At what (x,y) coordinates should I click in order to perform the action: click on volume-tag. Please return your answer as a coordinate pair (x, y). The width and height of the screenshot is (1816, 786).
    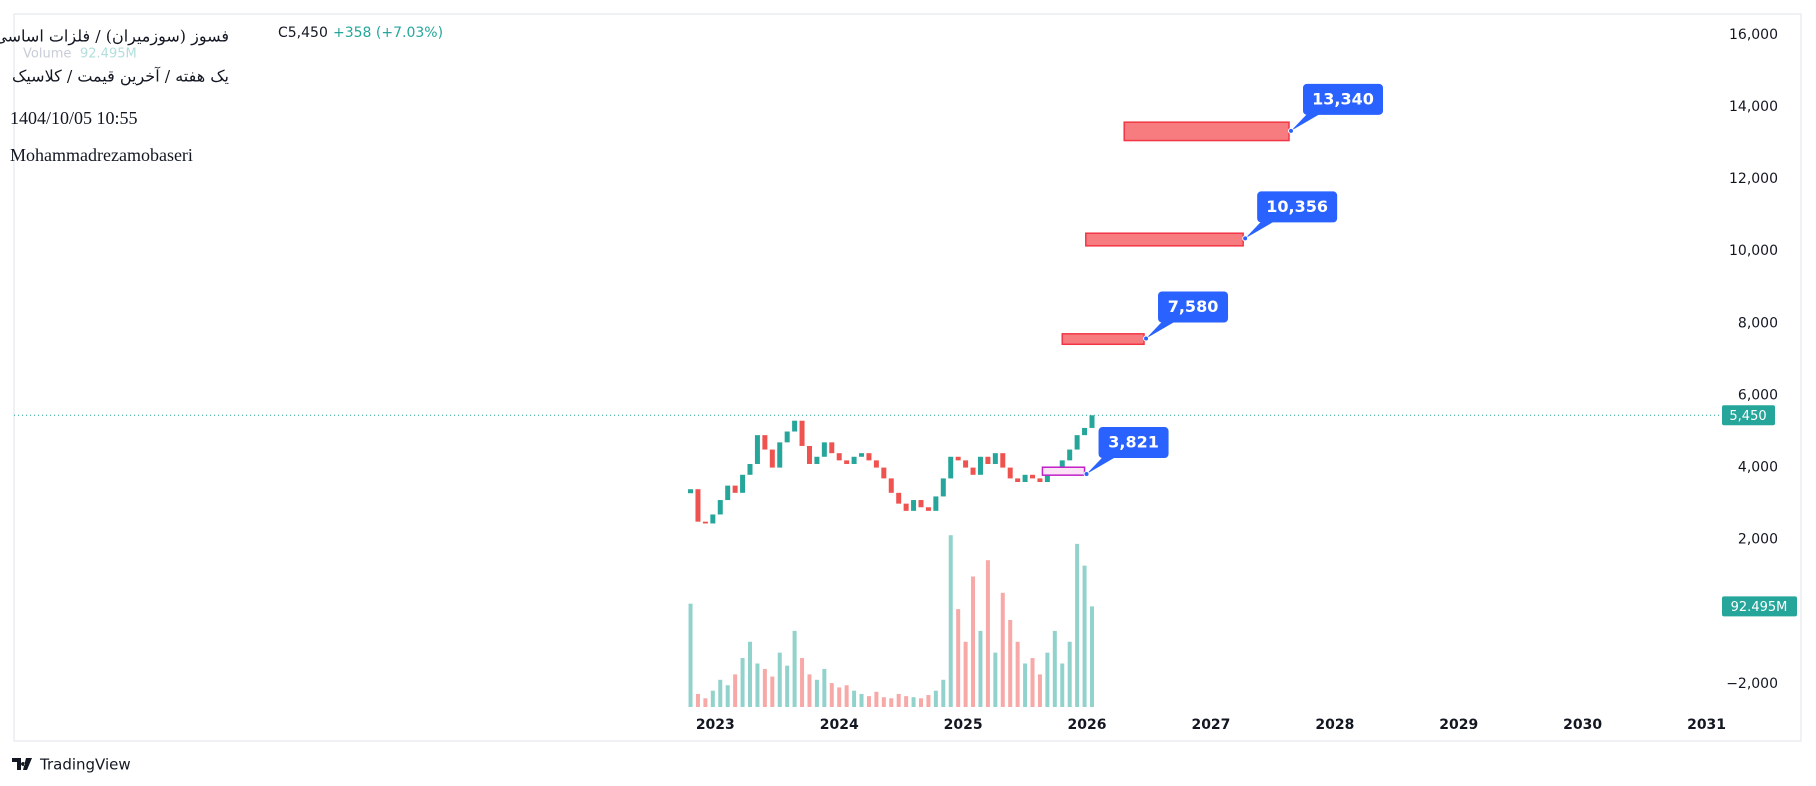
    Looking at the image, I should click on (1759, 606).